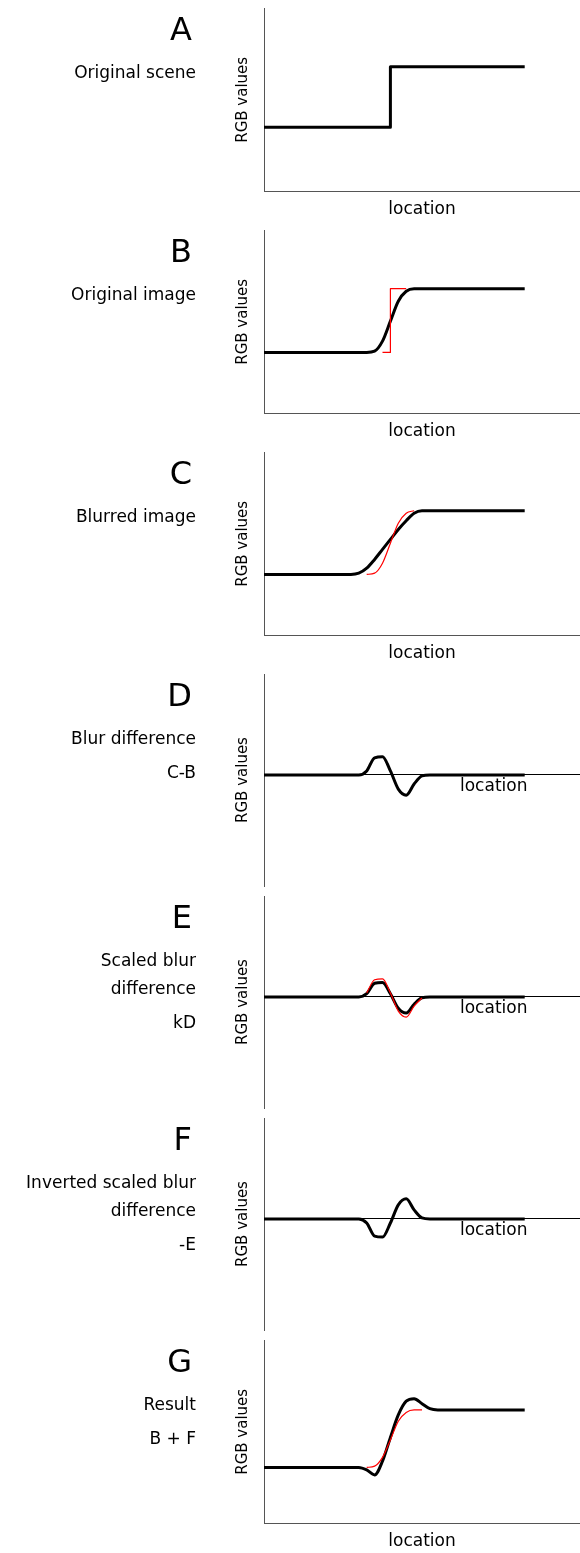 This screenshot has height=1553, width=580. What do you see at coordinates (181, 29) in the screenshot?
I see `chart-title: A` at bounding box center [181, 29].